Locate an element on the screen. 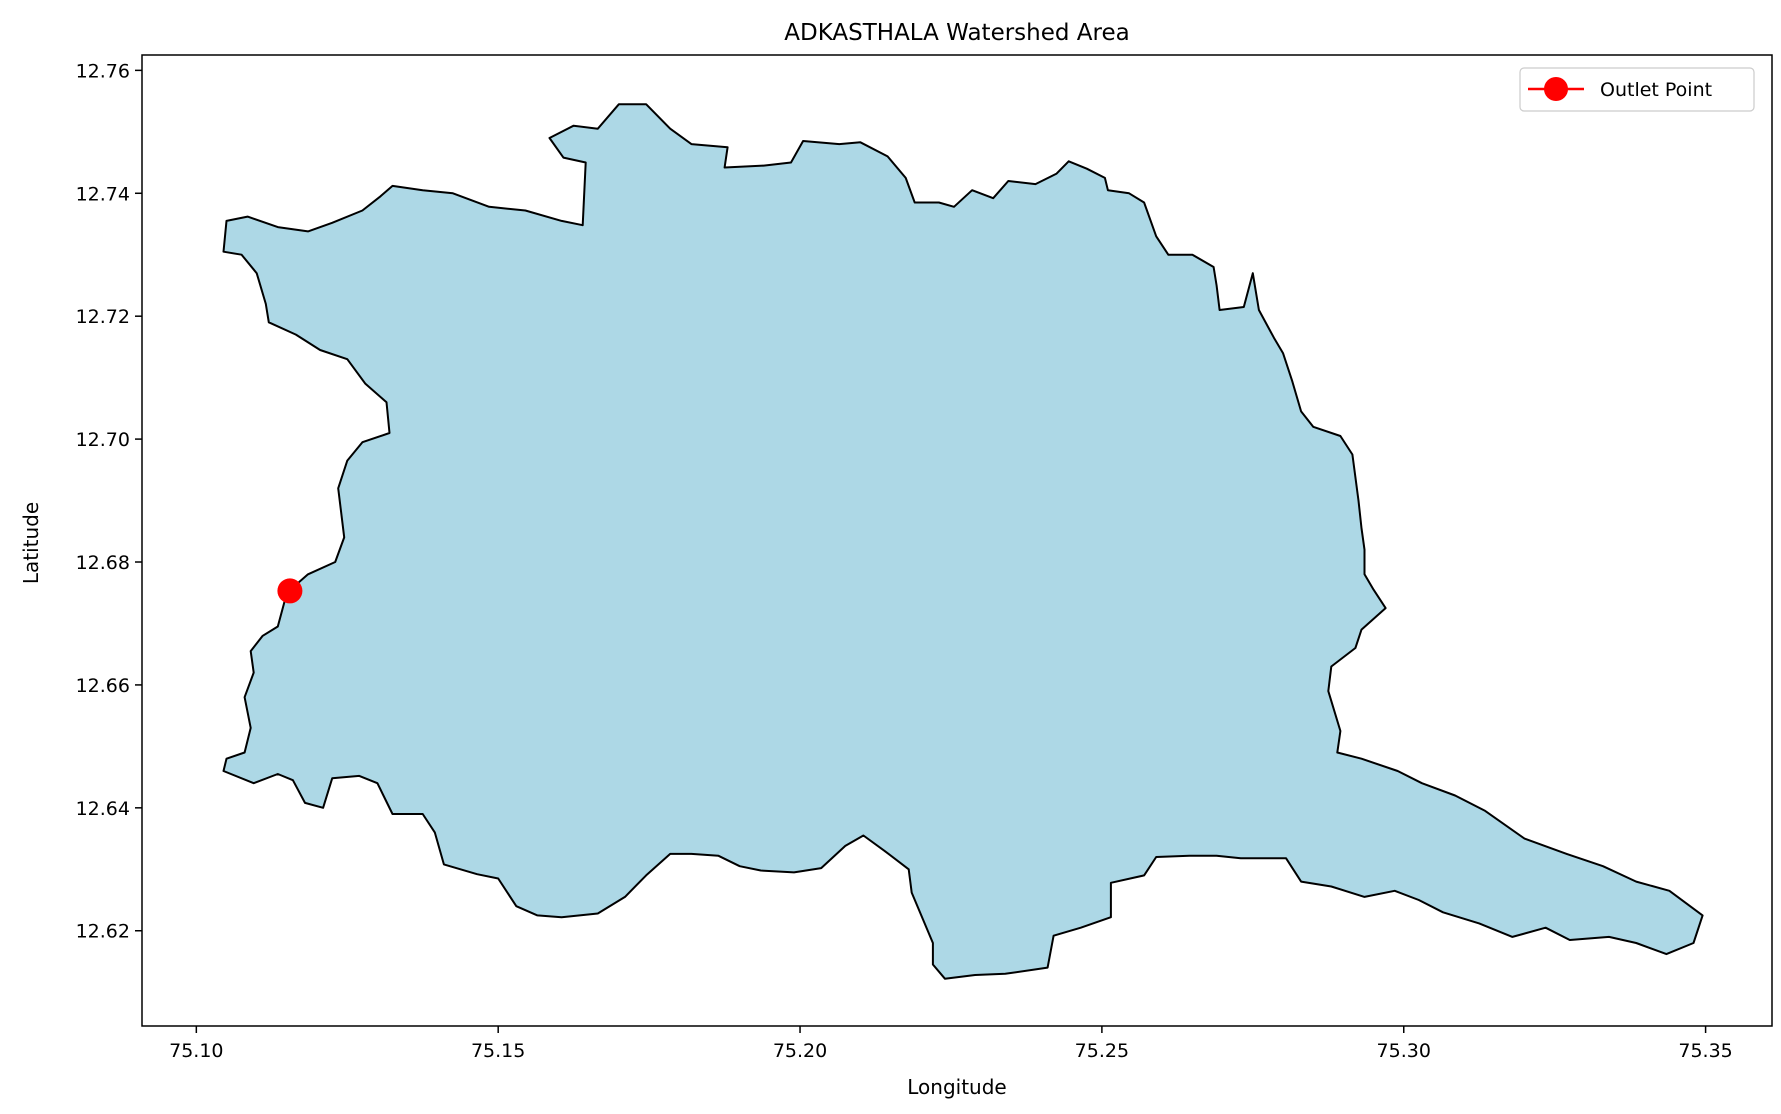 Image resolution: width=1781 pixels, height=1114 pixels. x-tick-label: 75.10 is located at coordinates (196, 1051).